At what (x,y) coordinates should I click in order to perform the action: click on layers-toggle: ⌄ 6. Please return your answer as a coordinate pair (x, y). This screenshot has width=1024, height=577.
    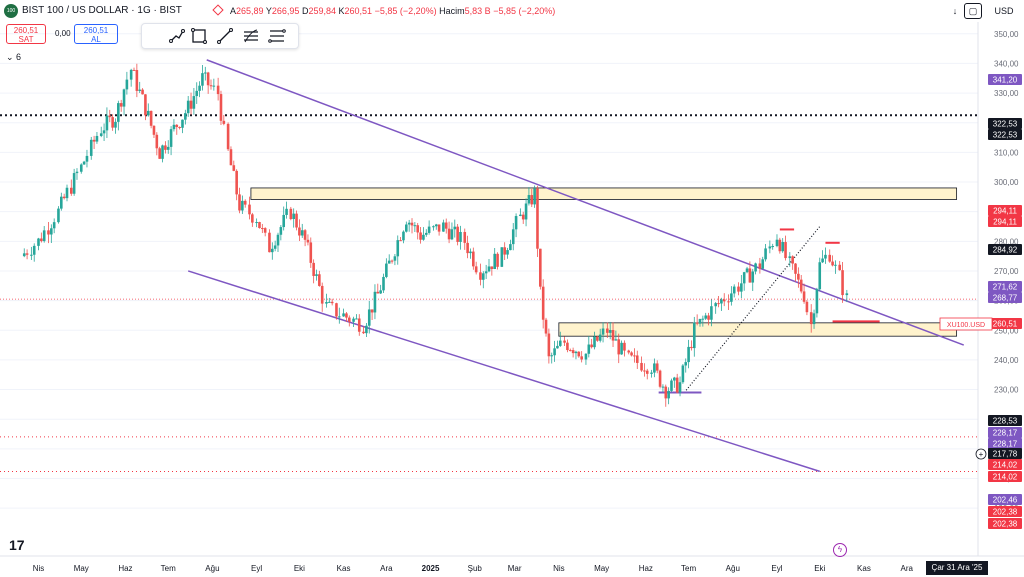
    Looking at the image, I should click on (14, 57).